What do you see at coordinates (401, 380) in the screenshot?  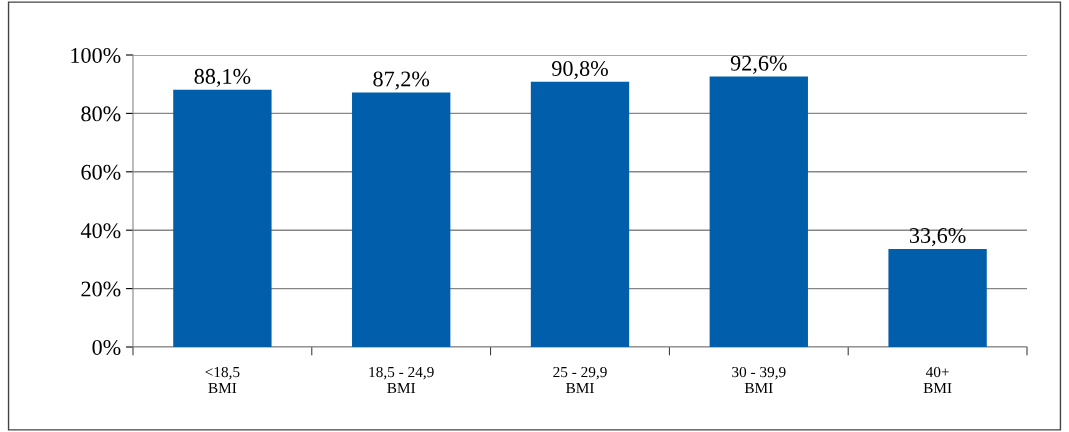 I see `x-tick-label: 18,5 - 24,9 BMI` at bounding box center [401, 380].